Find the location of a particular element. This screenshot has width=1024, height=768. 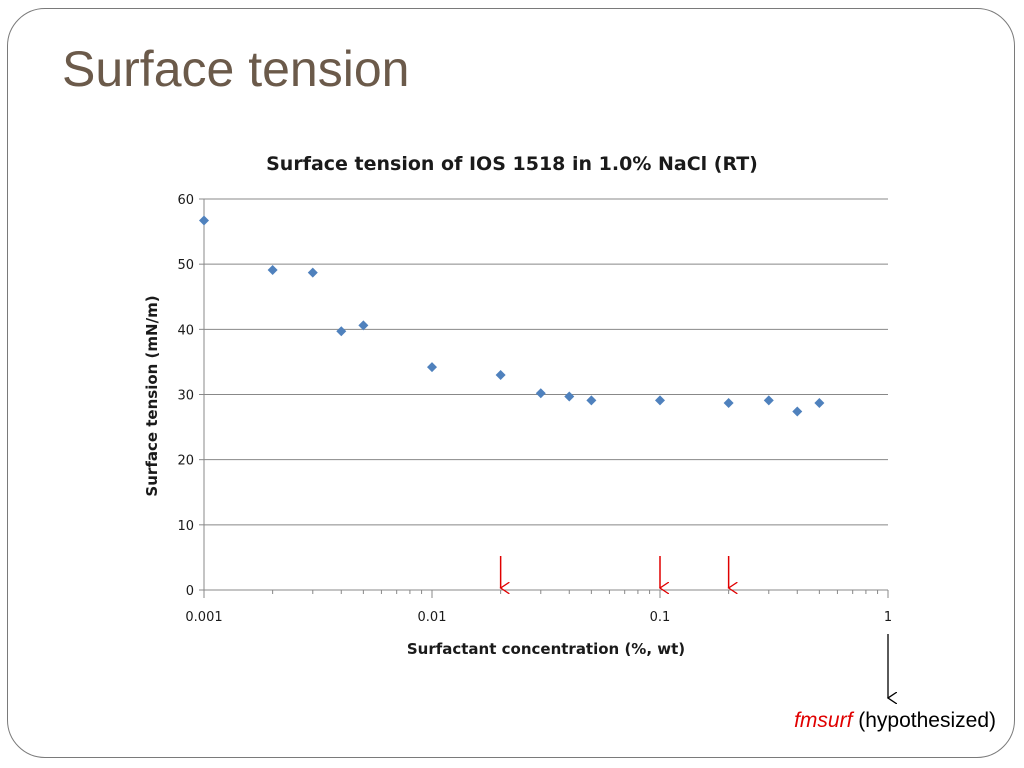

y-axis-label: Surface tension (mN/m) is located at coordinates (152, 395).